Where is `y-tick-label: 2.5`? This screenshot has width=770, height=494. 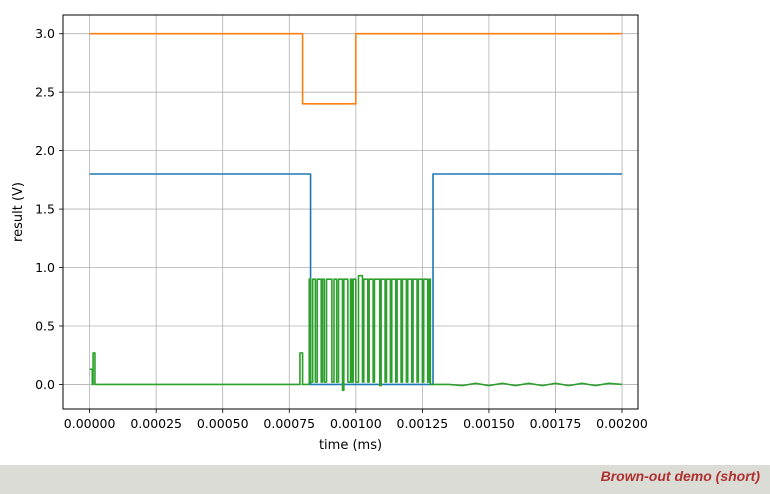
y-tick-label: 2.5 is located at coordinates (45, 92).